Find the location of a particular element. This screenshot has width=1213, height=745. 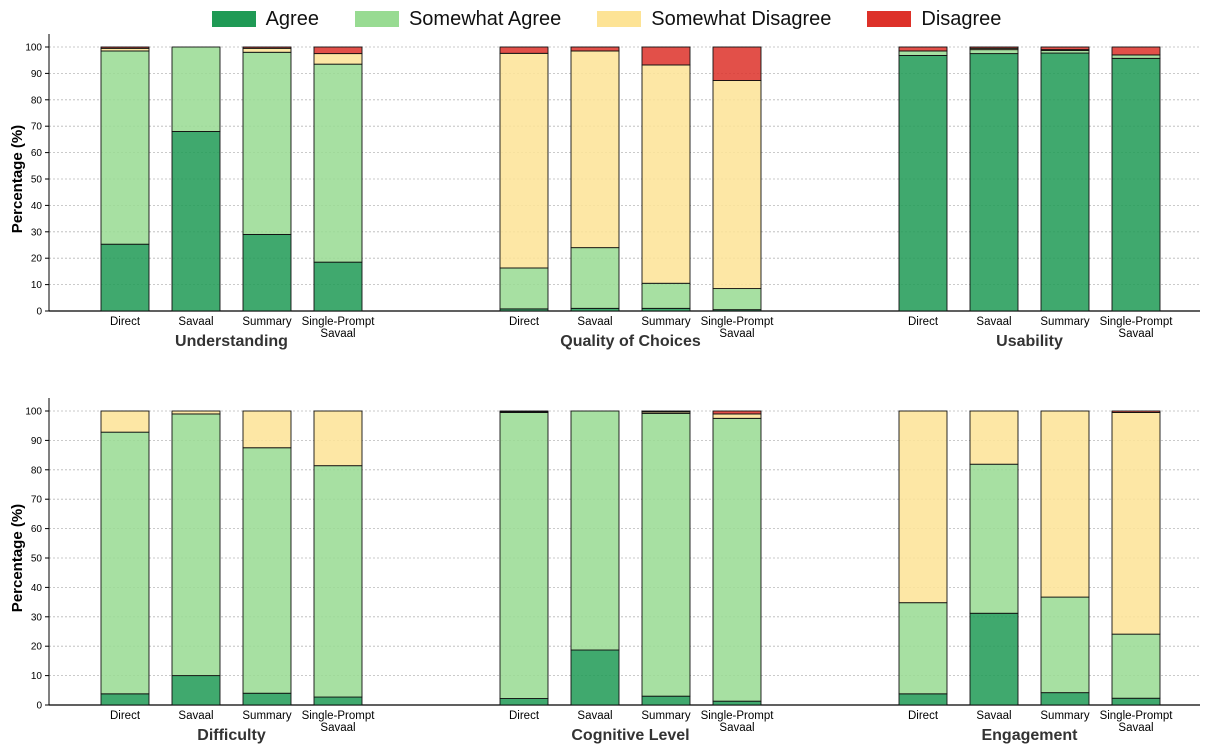

y-tick-label: 60 is located at coordinates (37, 153).